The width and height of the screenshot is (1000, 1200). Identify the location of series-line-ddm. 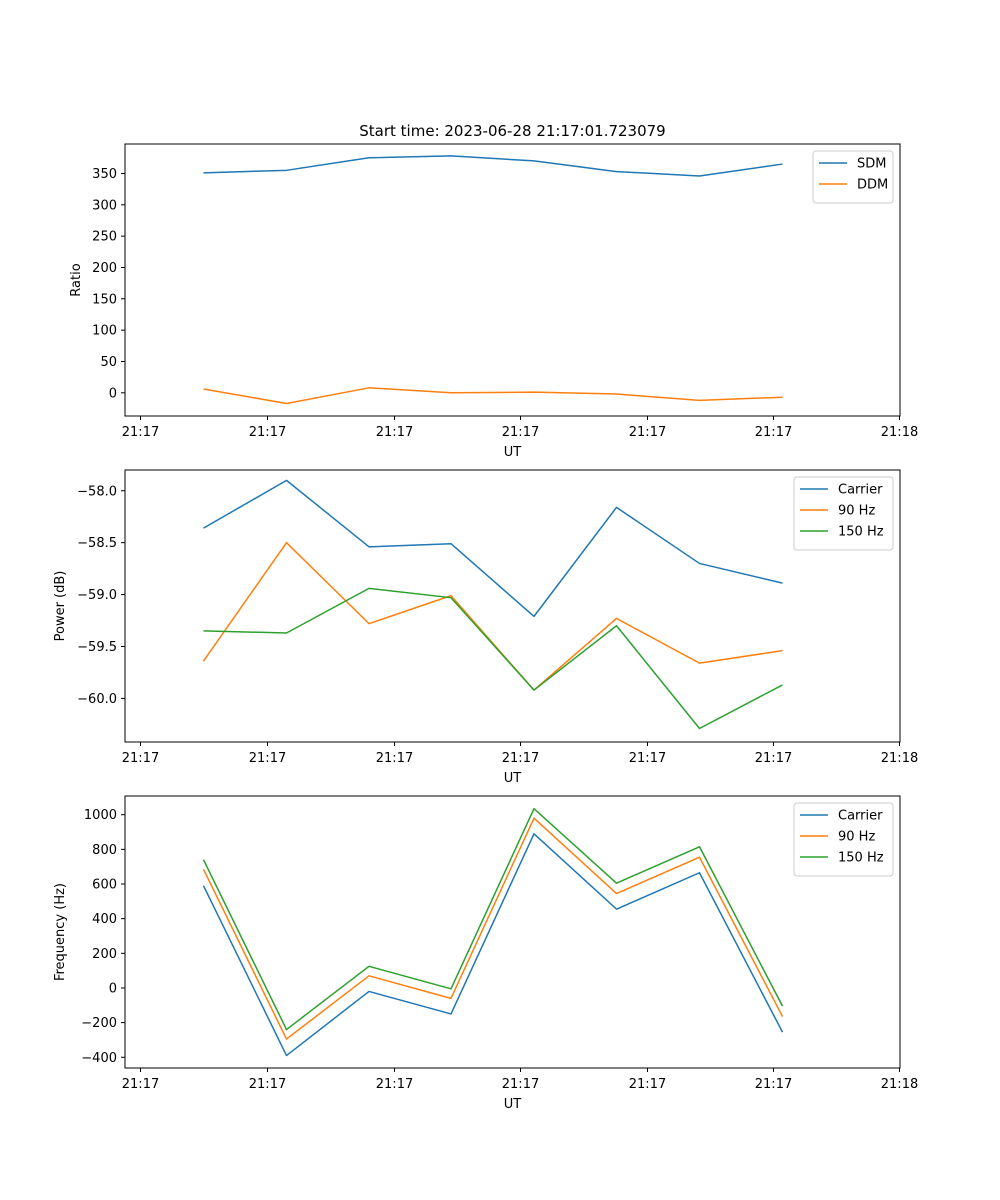
(493, 396).